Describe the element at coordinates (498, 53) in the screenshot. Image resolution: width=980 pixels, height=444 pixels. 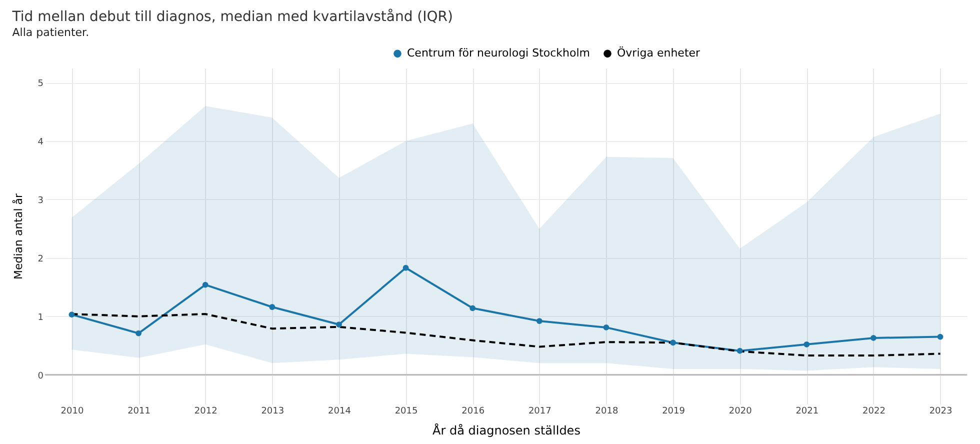
I see `legend-label: Centrum för neurologi Stockholm` at that location.